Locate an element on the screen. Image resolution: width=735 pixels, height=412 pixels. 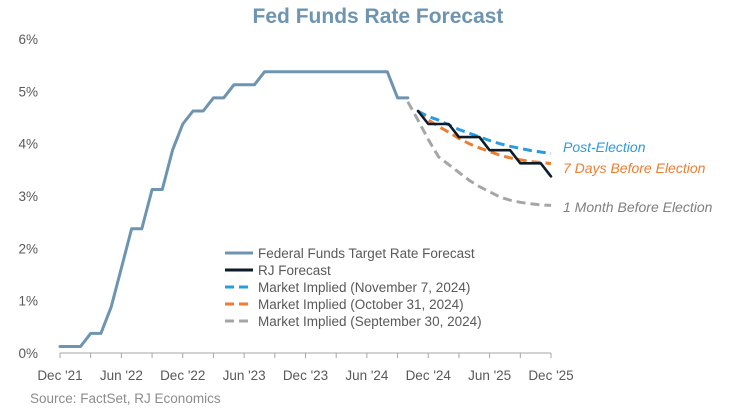
x-tick-label: Dec '24 is located at coordinates (429, 375).